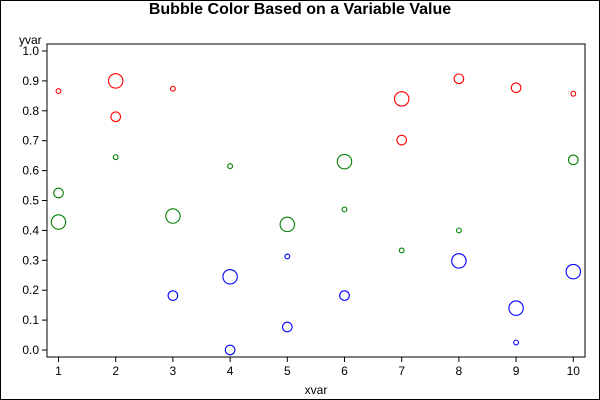 The height and width of the screenshot is (400, 600). What do you see at coordinates (30, 350) in the screenshot?
I see `y-tick-label: 0.0` at bounding box center [30, 350].